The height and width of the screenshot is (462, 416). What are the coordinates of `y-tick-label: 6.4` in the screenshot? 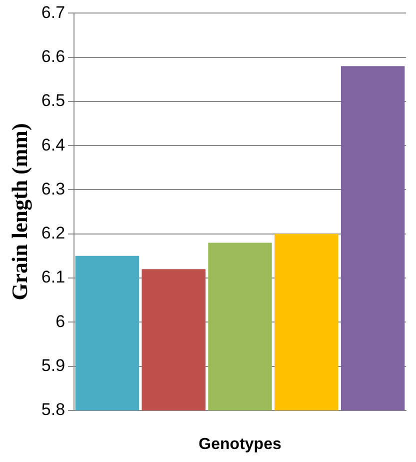 It's located at (53, 144).